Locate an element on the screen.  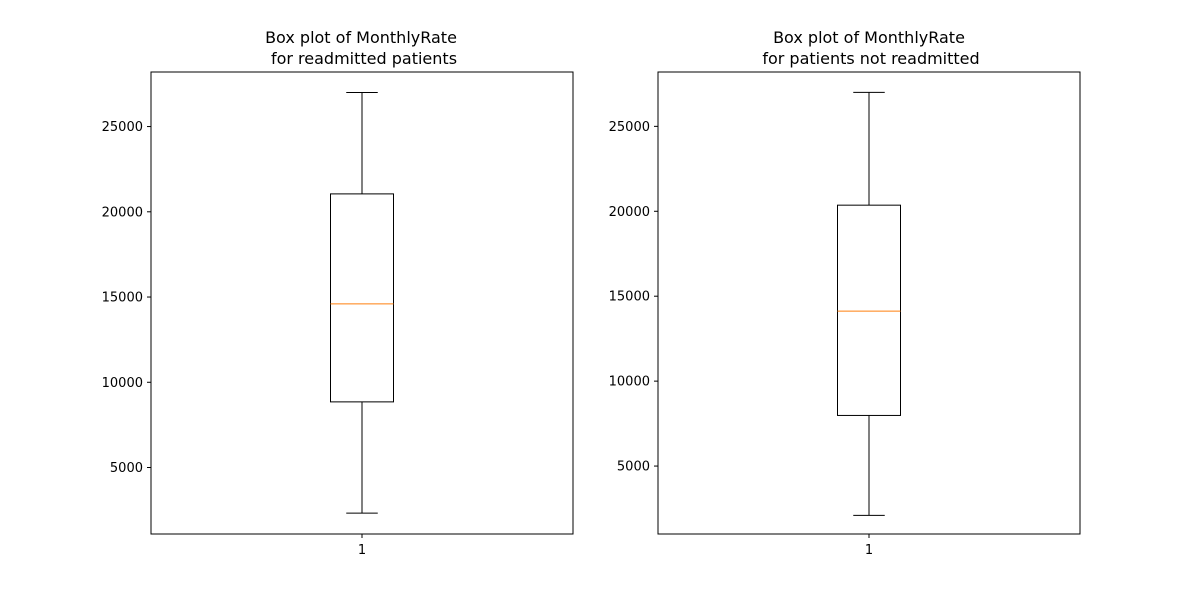
chart-title-line-2: for patients not readmitted is located at coordinates (870, 58).